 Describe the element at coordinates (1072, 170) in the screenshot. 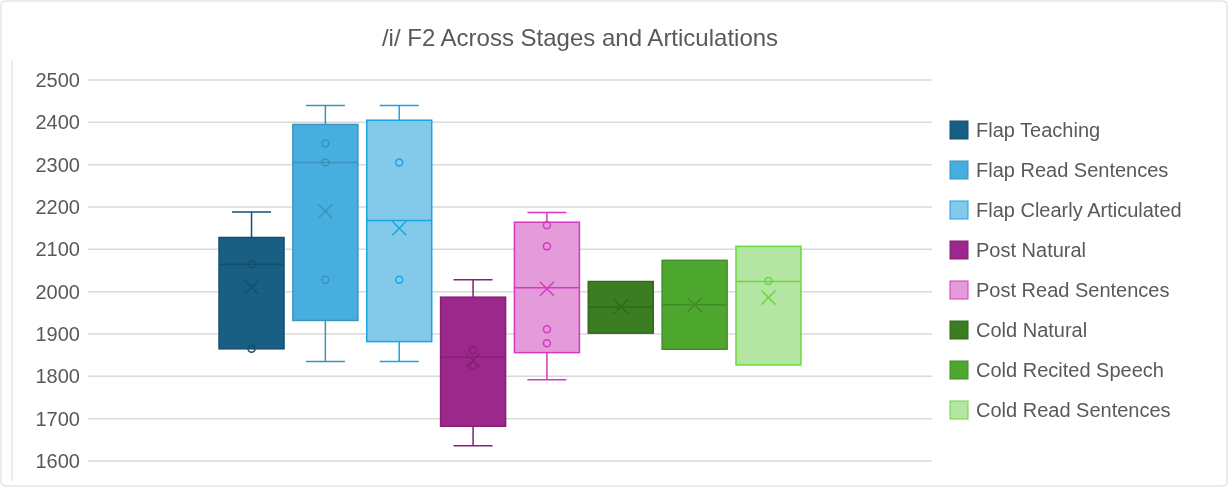

I see `legend-label: Flap Read Sentences` at that location.